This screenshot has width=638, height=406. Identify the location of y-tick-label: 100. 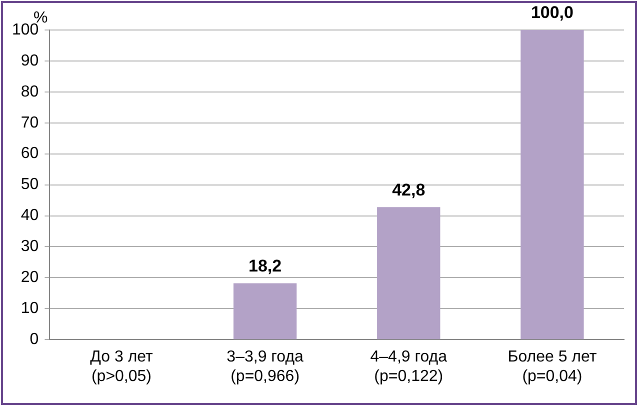
(25, 29).